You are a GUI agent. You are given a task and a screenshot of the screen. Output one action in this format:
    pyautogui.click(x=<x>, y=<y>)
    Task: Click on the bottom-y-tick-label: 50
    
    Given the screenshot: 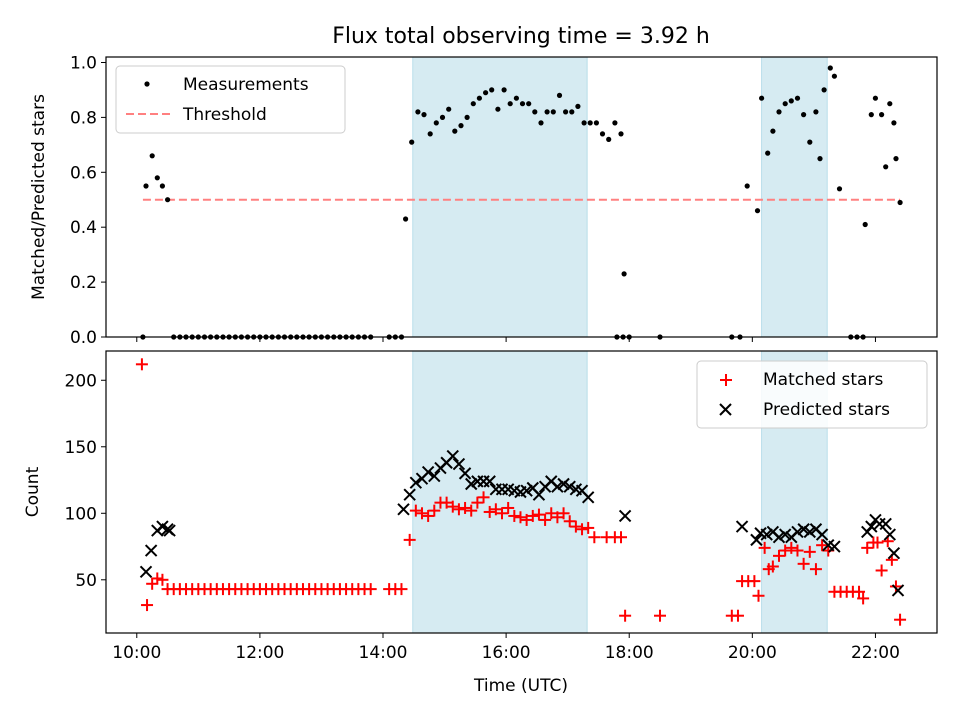 What is the action you would take?
    pyautogui.click(x=86, y=581)
    